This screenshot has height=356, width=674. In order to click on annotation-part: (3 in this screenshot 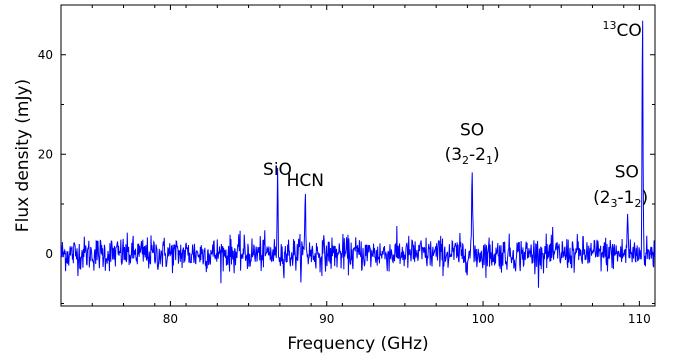, I will do `click(453, 155)`.